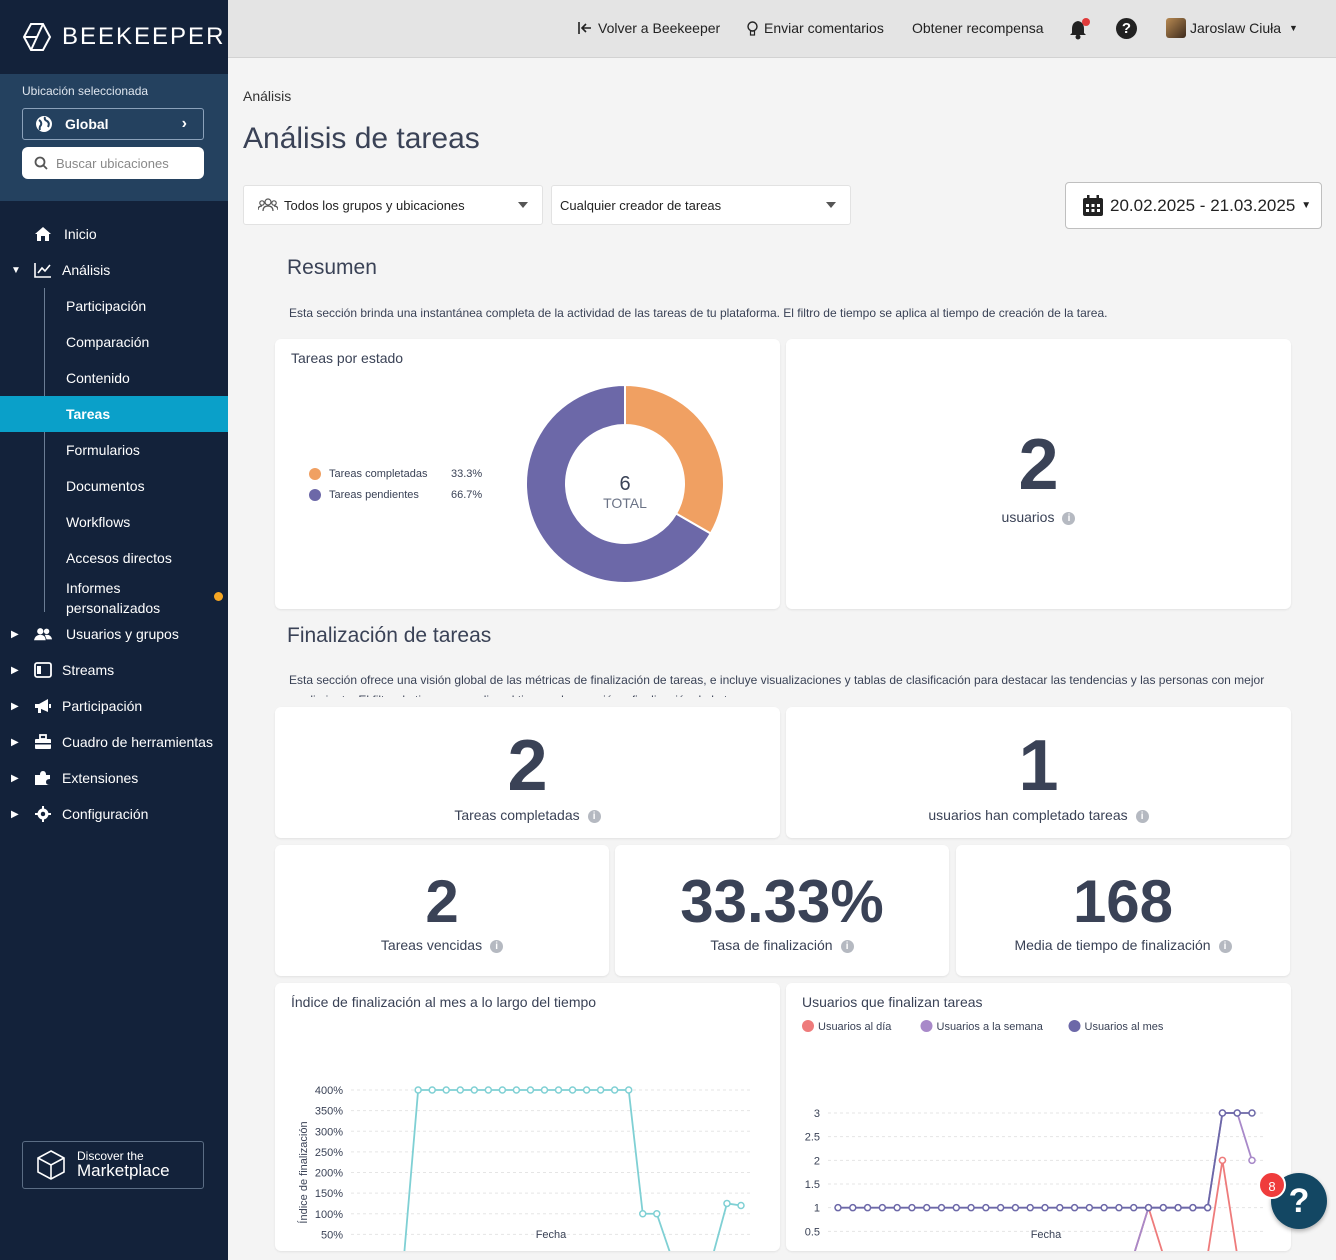 The width and height of the screenshot is (1336, 1260). What do you see at coordinates (1126, 28) in the screenshot?
I see `help-button: ?` at bounding box center [1126, 28].